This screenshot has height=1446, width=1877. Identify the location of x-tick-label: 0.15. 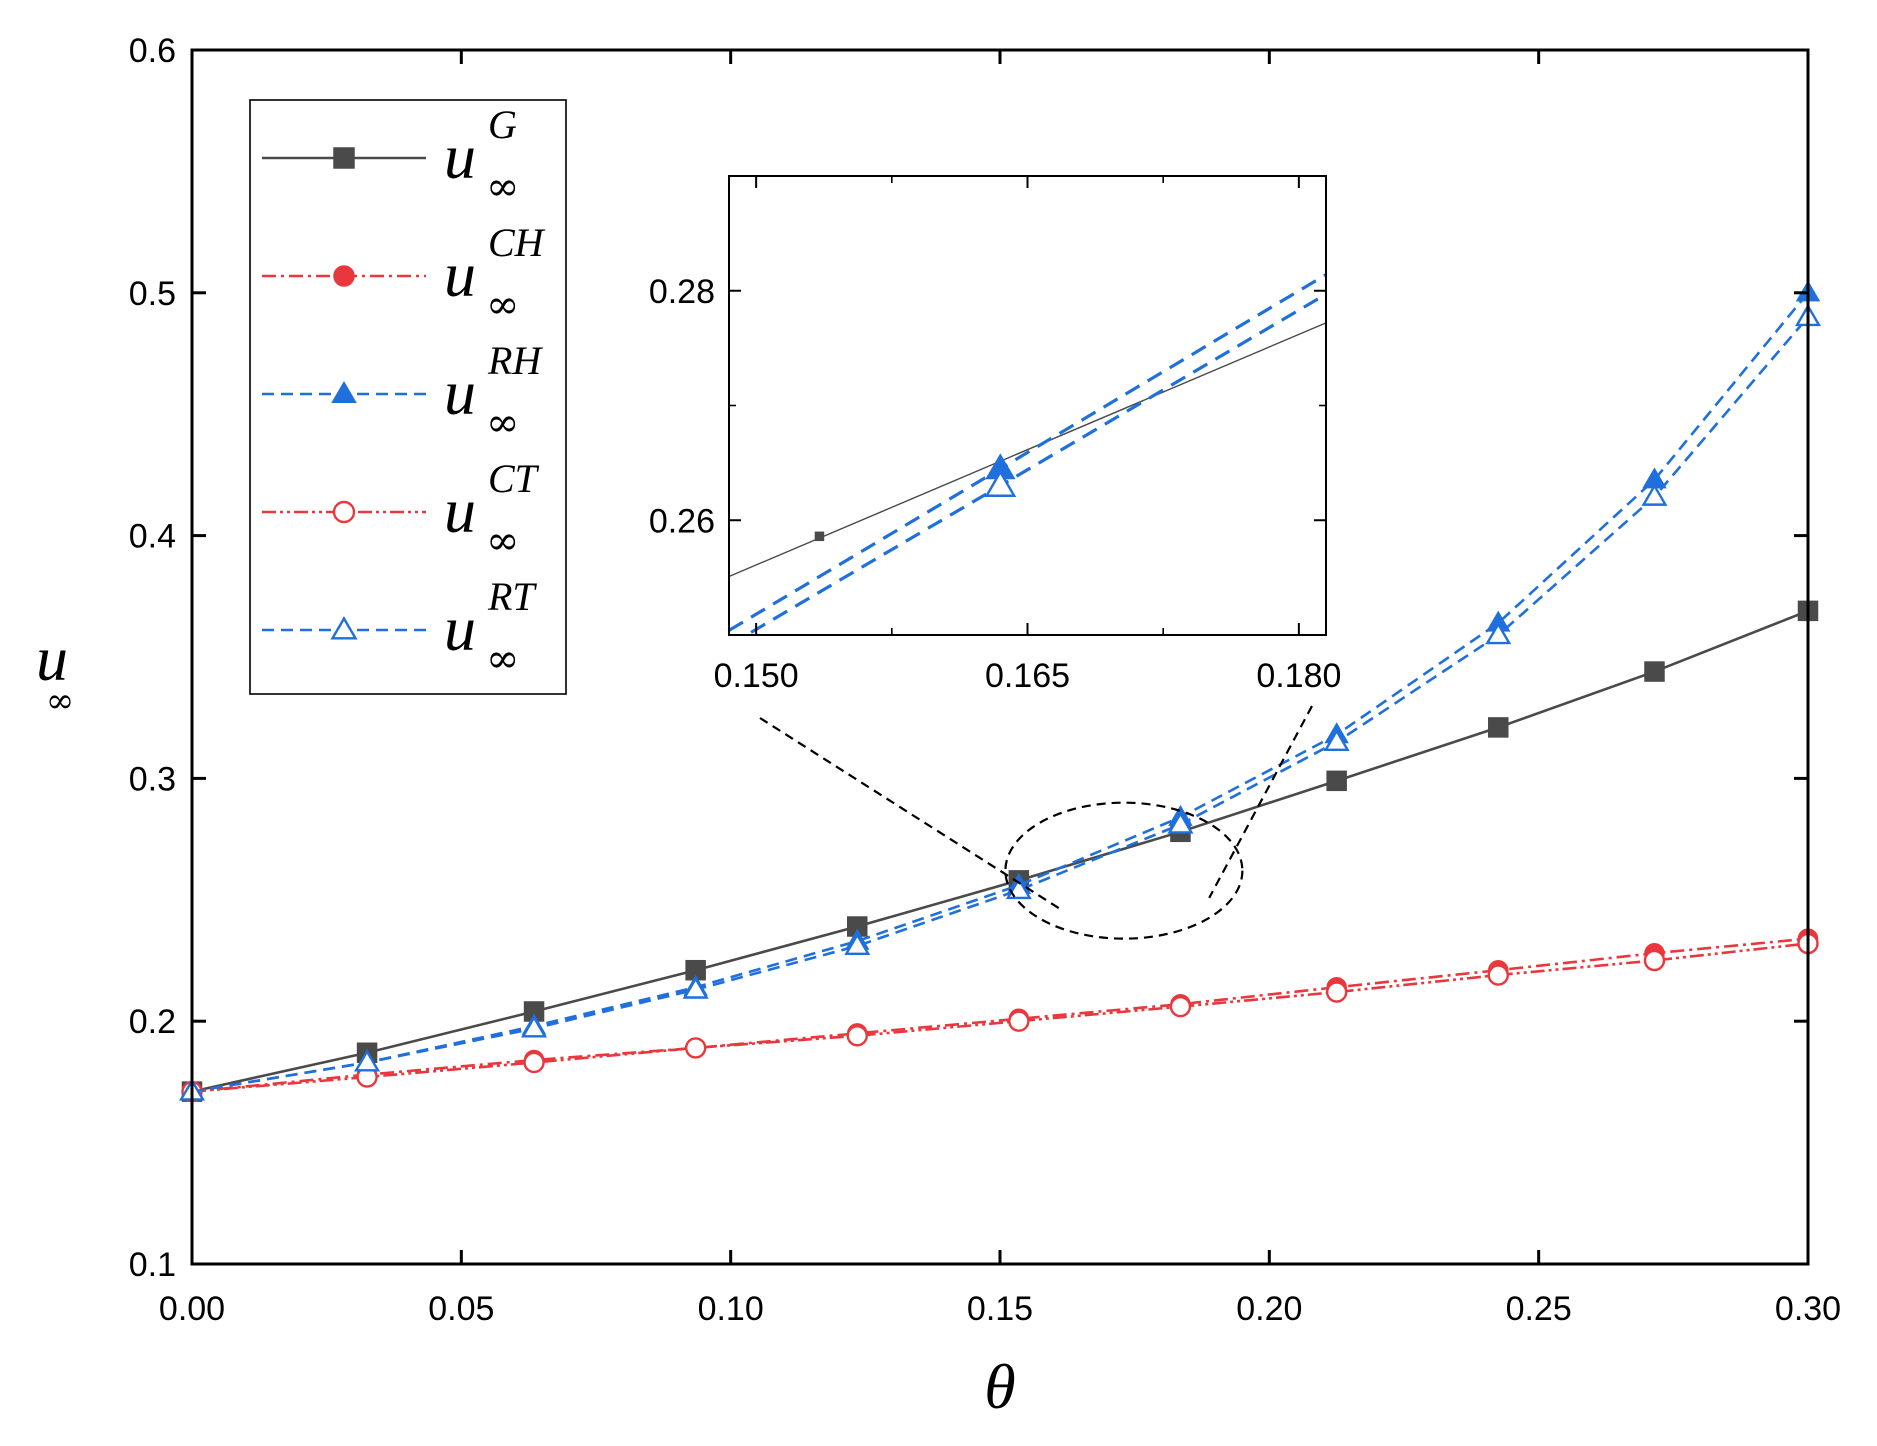
(1000, 1309).